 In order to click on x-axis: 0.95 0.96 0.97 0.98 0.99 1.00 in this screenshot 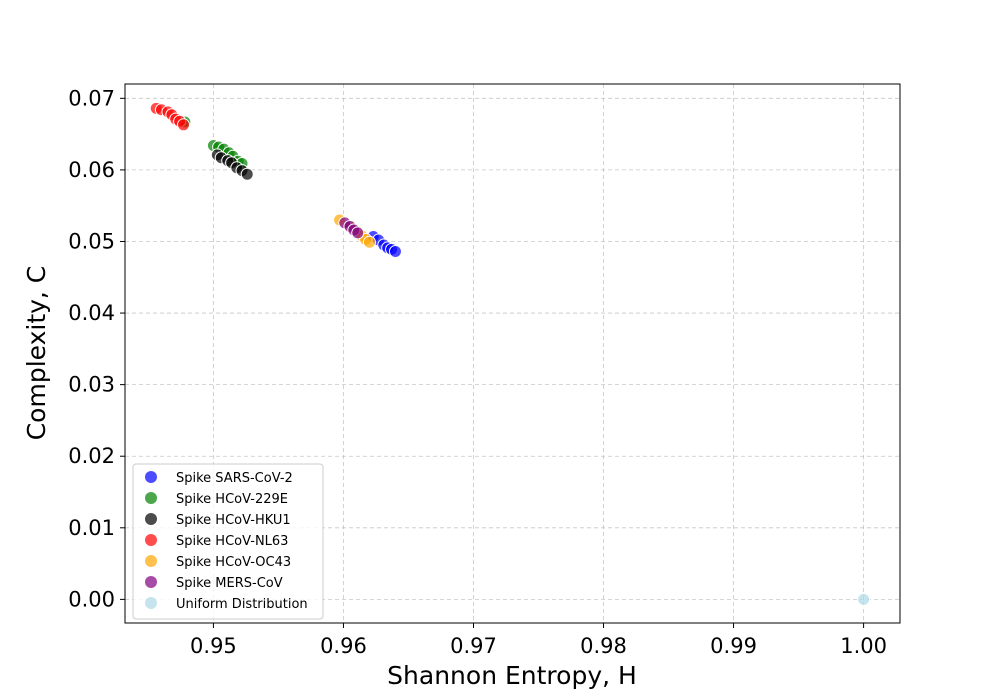, I will do `click(538, 640)`.